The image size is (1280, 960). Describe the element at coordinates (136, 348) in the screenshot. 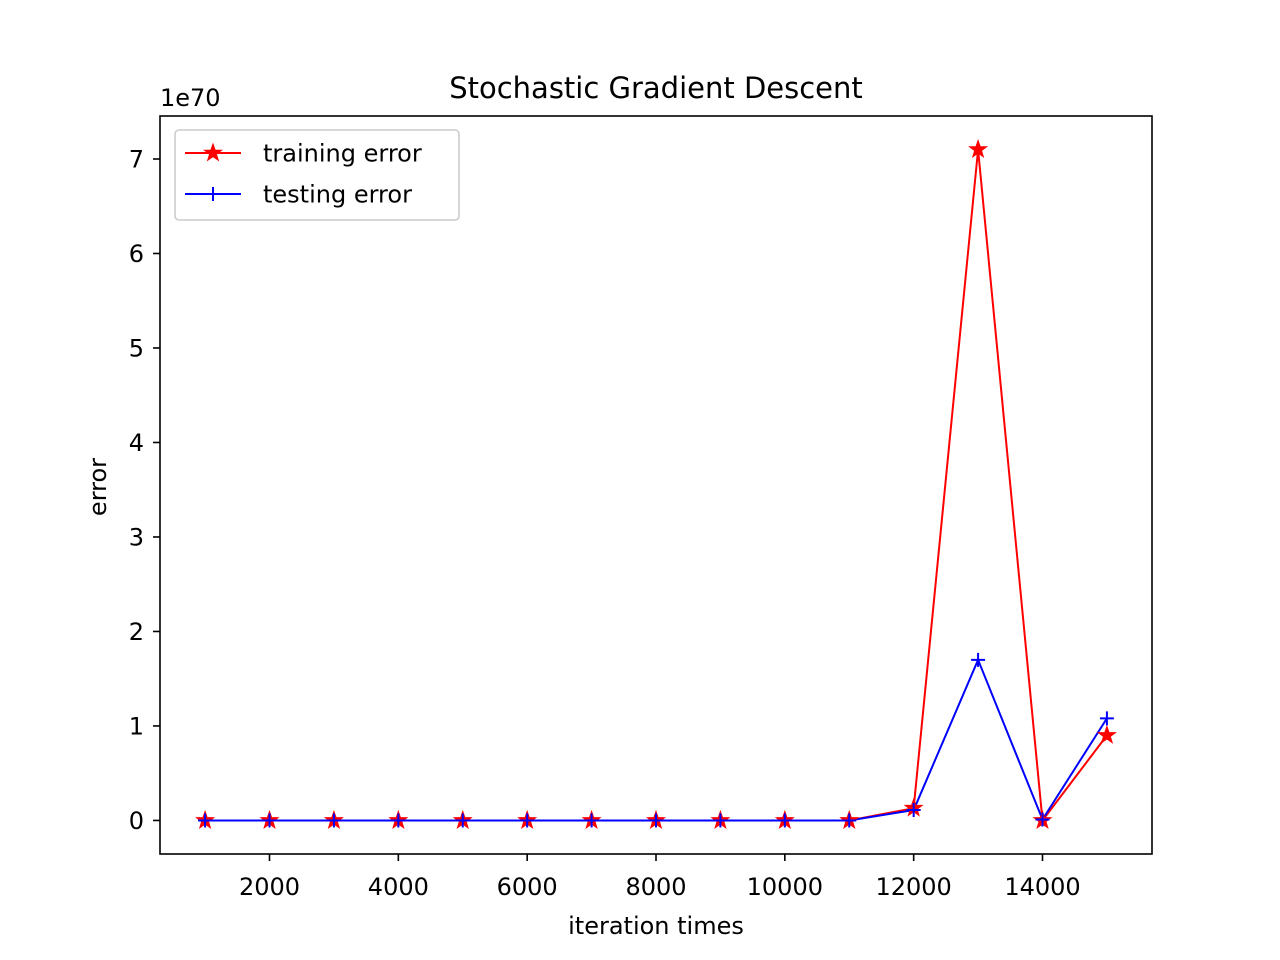

I see `y-tick-label: 5` at that location.